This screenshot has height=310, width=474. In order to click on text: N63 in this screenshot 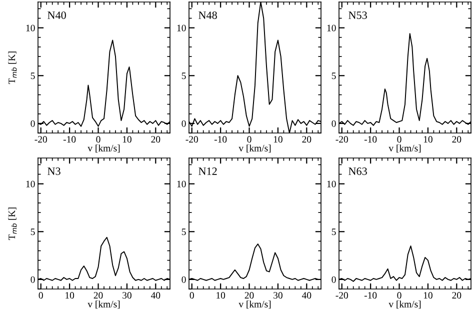, I will do `click(357, 171)`.